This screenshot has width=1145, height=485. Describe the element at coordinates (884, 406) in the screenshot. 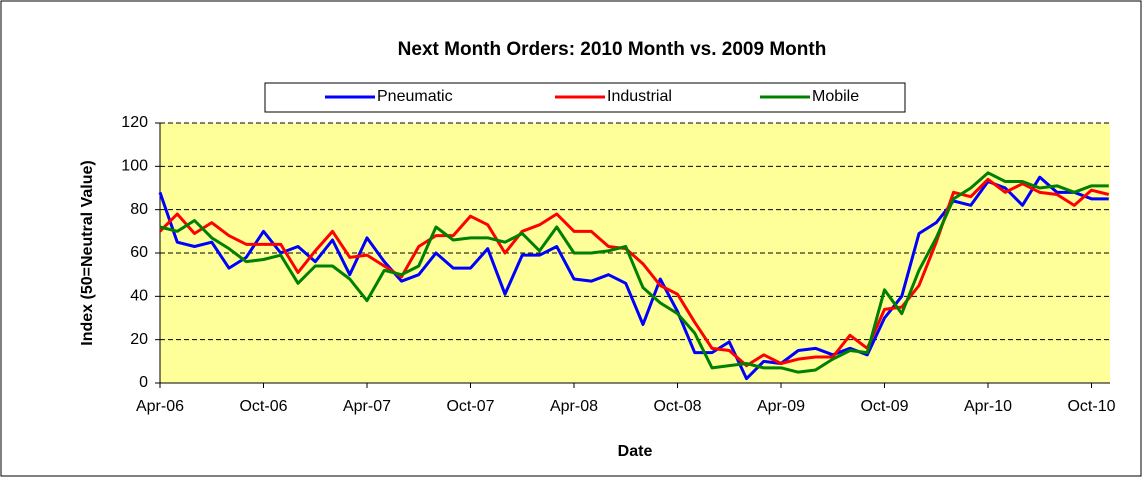

I see `x-tick-label: Oct-09` at that location.